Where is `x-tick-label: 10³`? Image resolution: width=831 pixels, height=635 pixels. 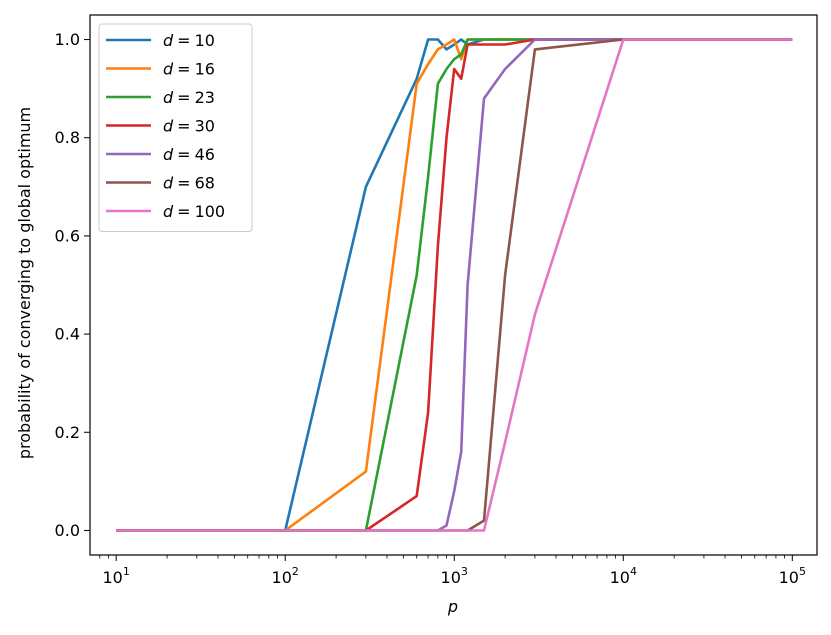 x-tick-label: 10³ is located at coordinates (454, 576).